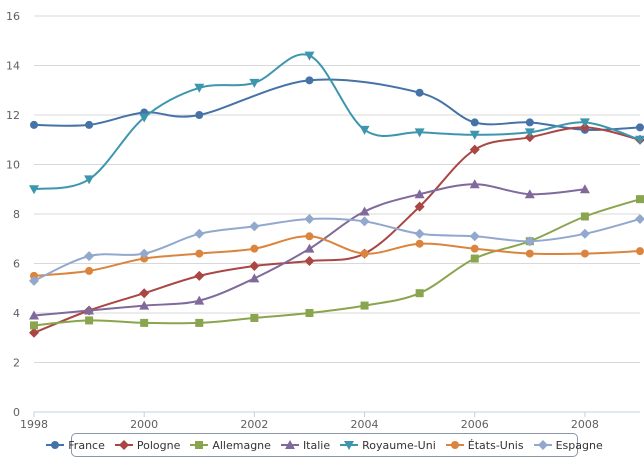  I want to click on legend-item: Allemagne, so click(230, 445).